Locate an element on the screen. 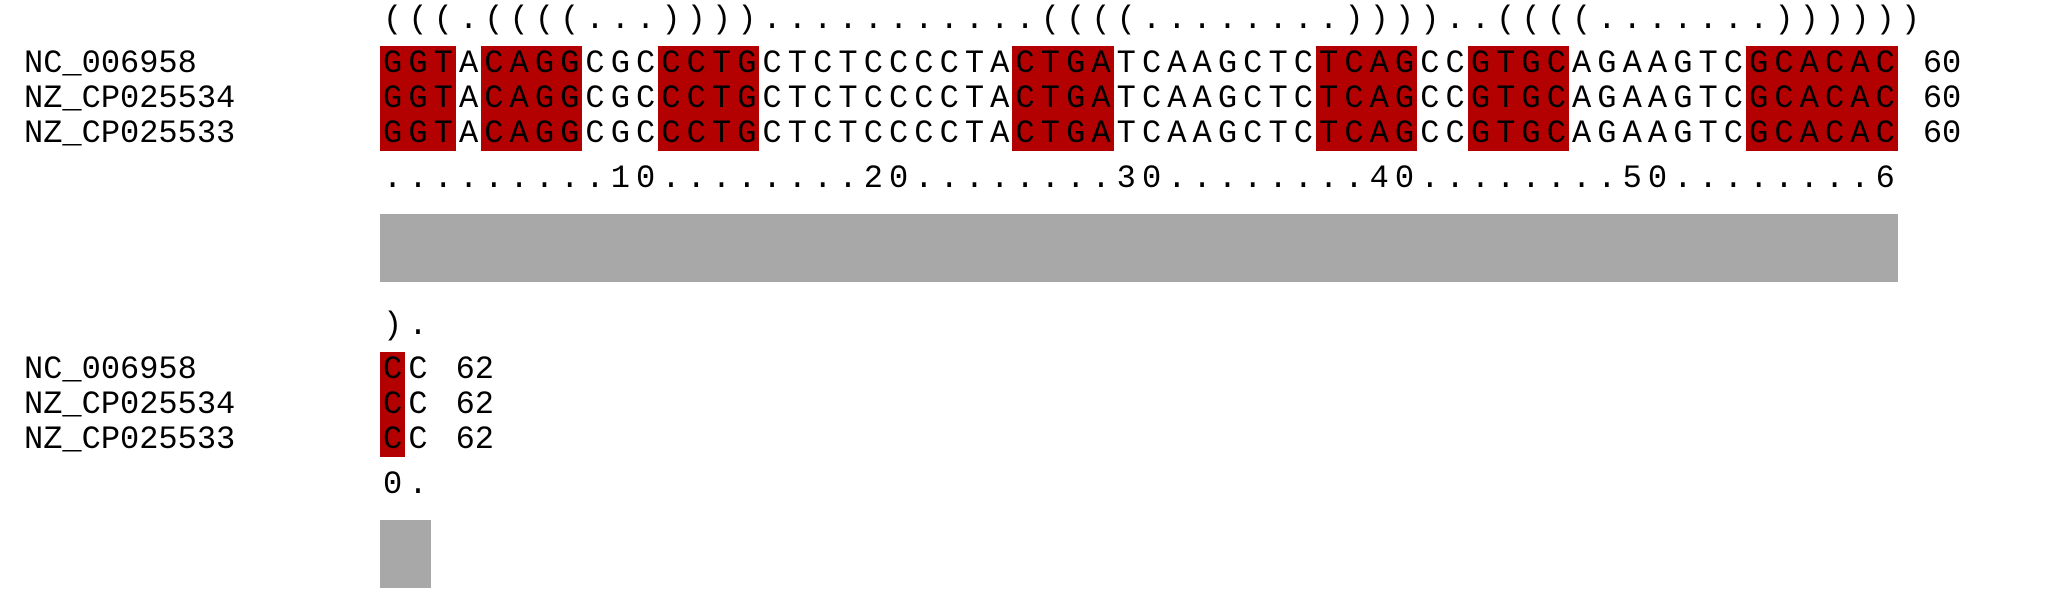  secondary-structure: ). is located at coordinates (405, 325).